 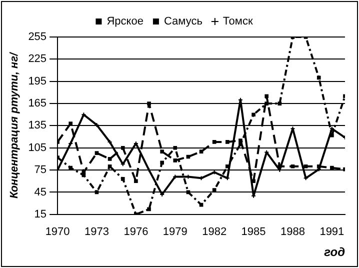 What do you see at coordinates (37, 59) in the screenshot?
I see `y-tick-label: 225` at bounding box center [37, 59].